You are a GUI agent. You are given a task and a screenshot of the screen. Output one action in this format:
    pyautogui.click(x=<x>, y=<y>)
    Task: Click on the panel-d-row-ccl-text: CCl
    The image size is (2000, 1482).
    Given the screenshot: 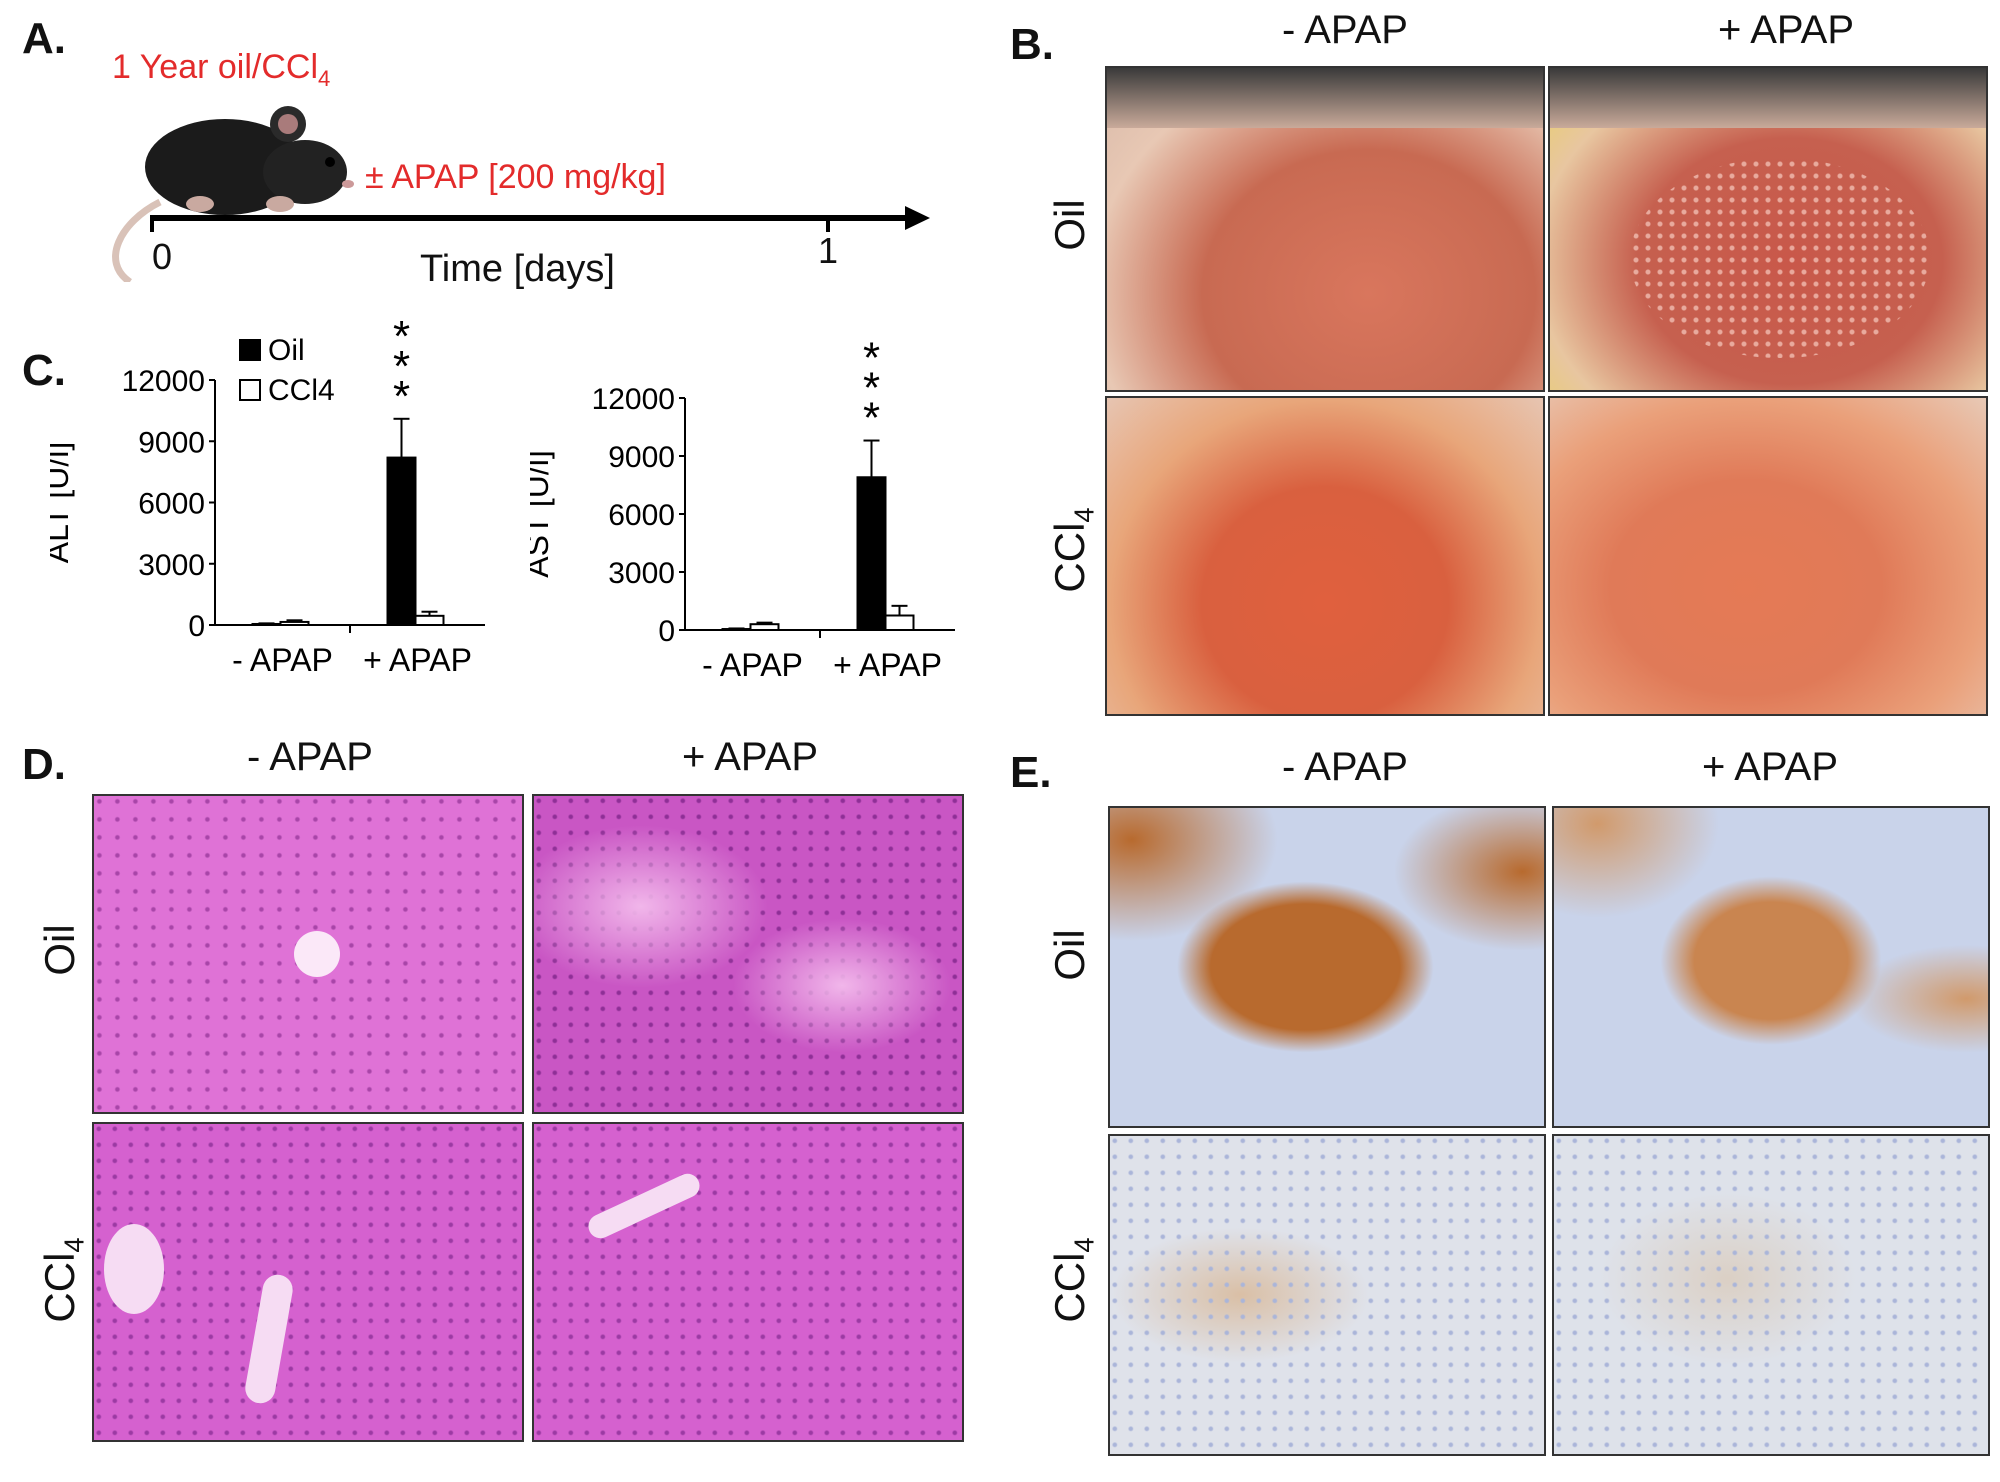 What is the action you would take?
    pyautogui.click(x=59, y=1287)
    